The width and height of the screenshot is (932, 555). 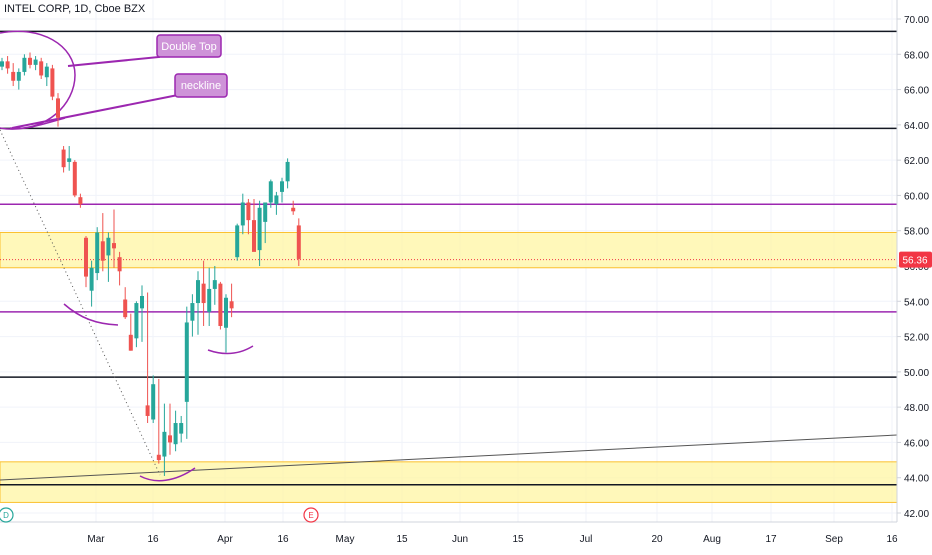 I want to click on neckline-label: neckline, so click(x=201, y=86).